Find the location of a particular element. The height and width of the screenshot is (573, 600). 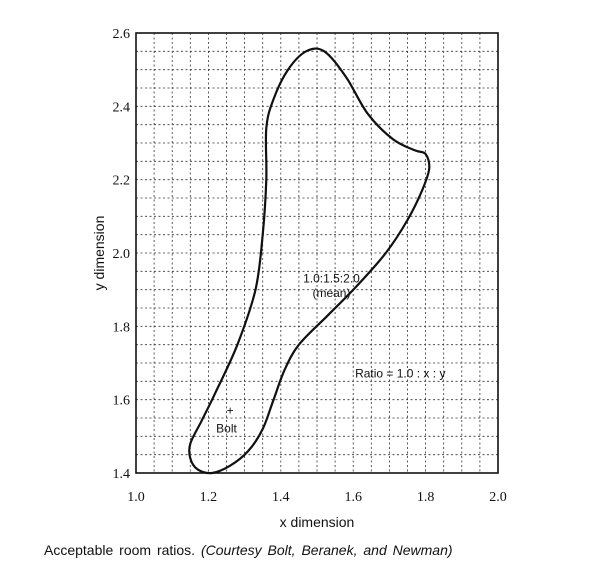

x-tick-label: 1.8 is located at coordinates (426, 497).